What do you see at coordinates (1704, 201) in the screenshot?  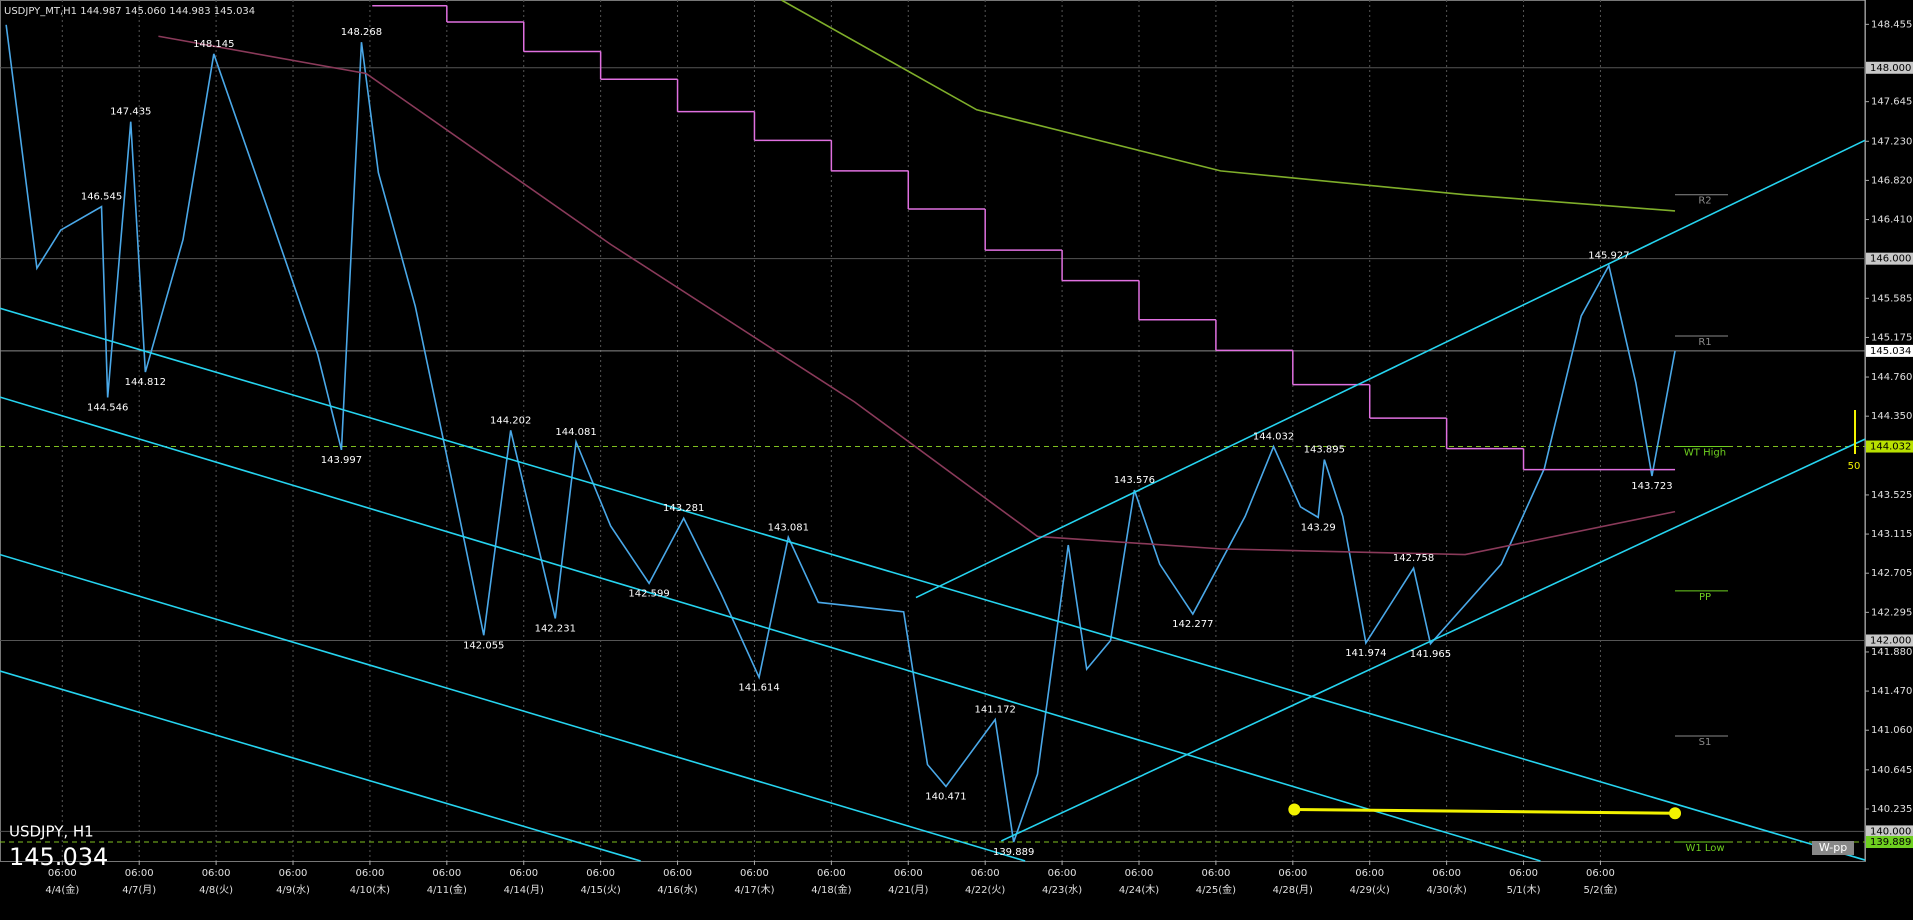 I see `pivot-label: R2` at bounding box center [1704, 201].